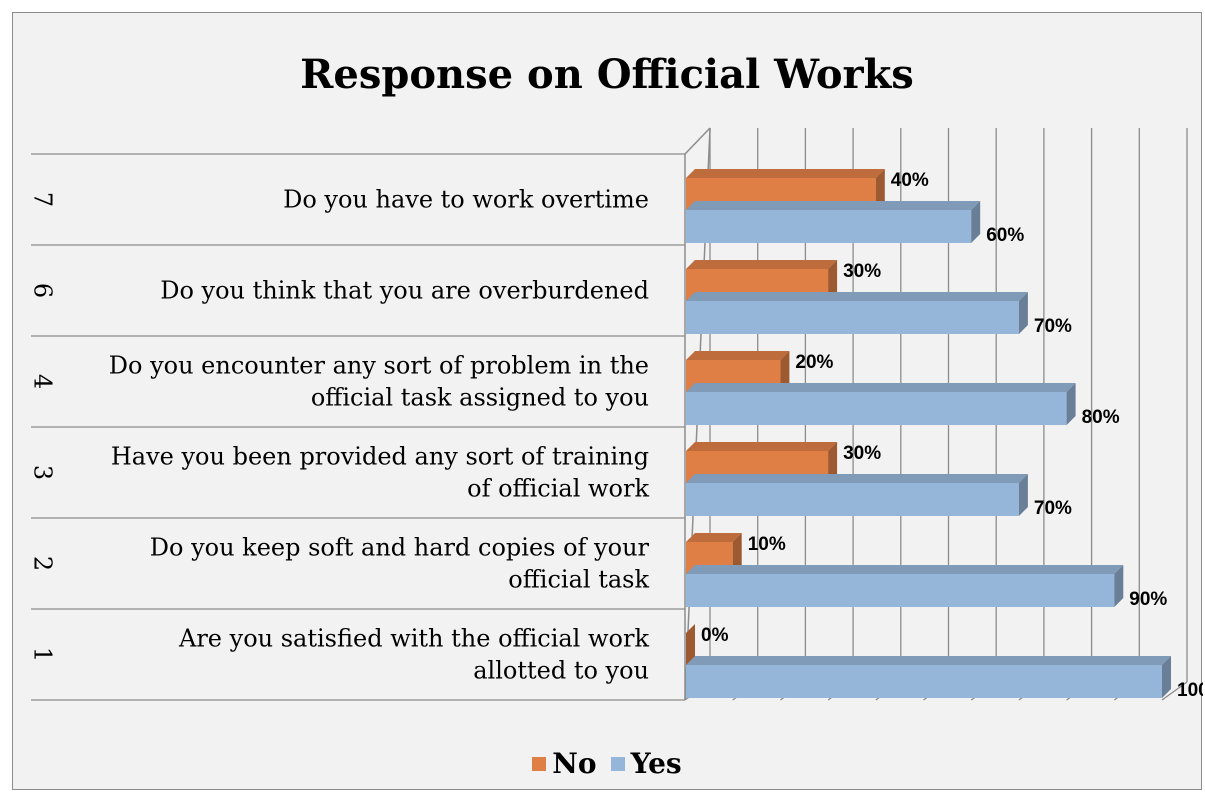 Image resolution: width=1205 pixels, height=794 pixels. Describe the element at coordinates (43, 381) in the screenshot. I see `category-number-4: 4` at that location.